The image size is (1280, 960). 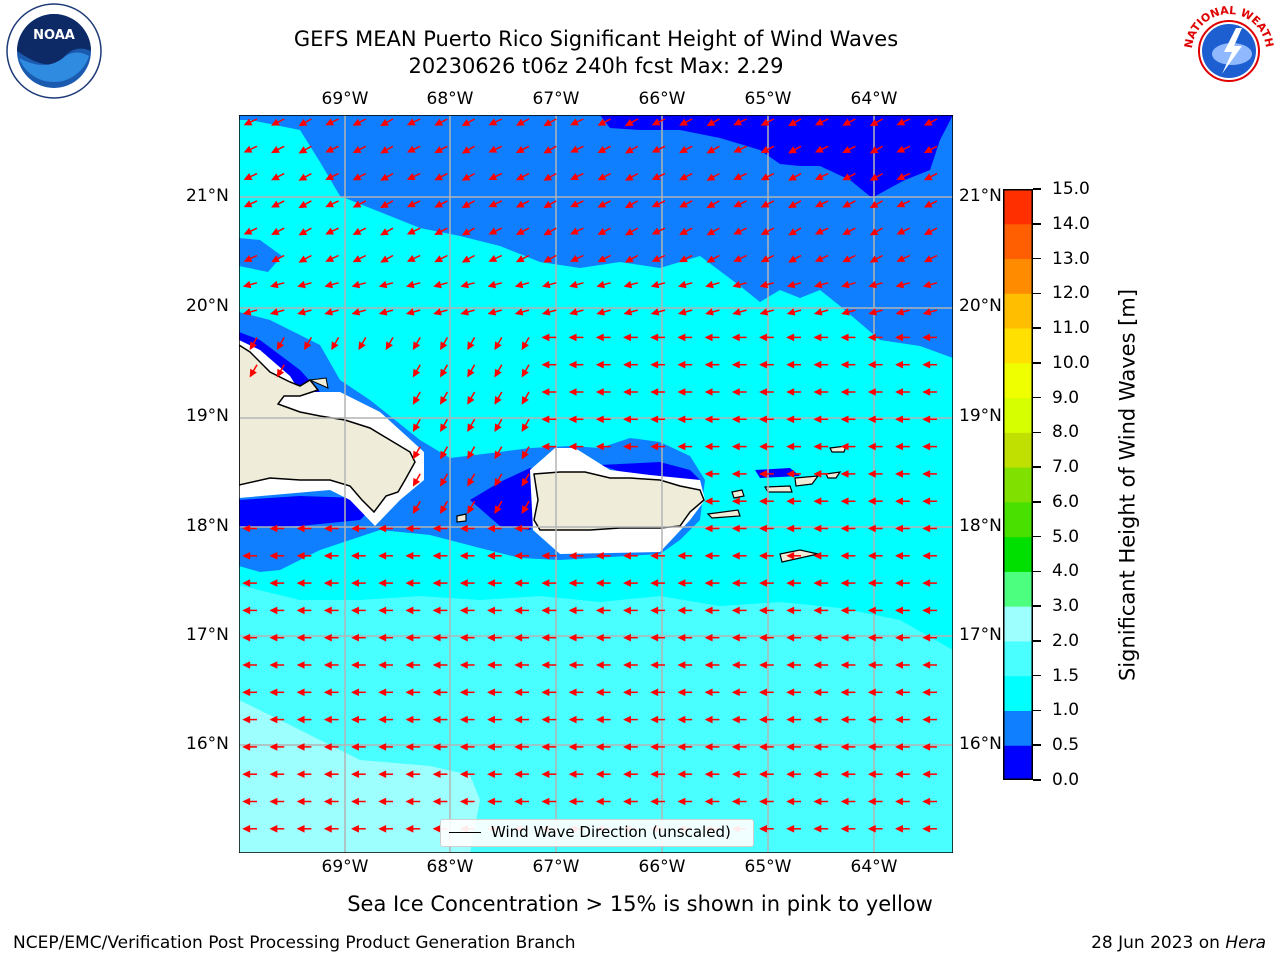 What do you see at coordinates (738, 494) in the screenshot?
I see `land-culebra` at bounding box center [738, 494].